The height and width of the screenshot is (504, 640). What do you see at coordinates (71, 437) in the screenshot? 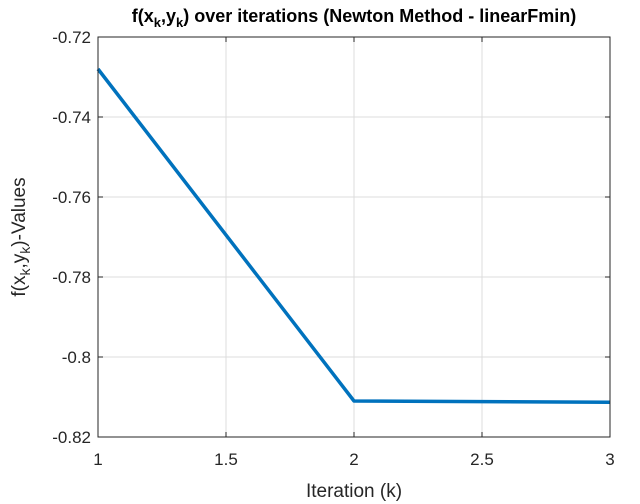
I see `y-tick-label: -0.82` at bounding box center [71, 437].